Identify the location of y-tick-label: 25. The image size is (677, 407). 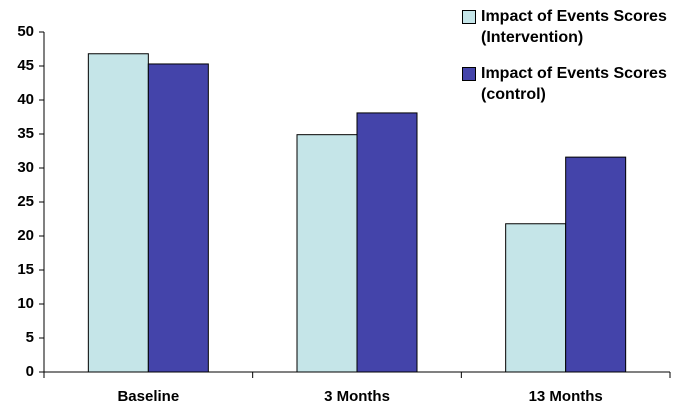
(25, 201).